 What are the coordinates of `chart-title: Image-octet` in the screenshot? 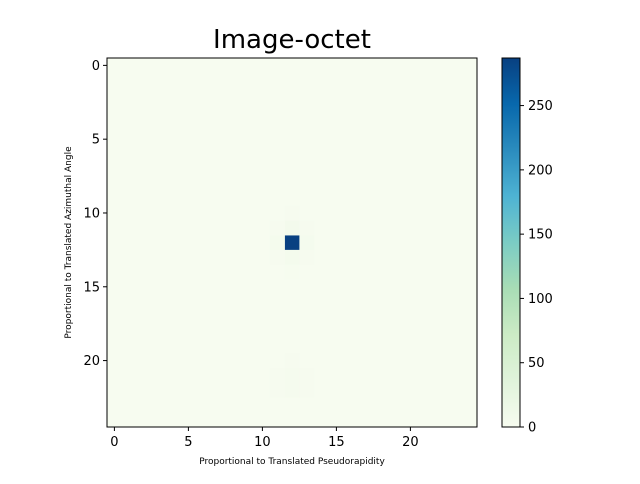 It's located at (292, 40).